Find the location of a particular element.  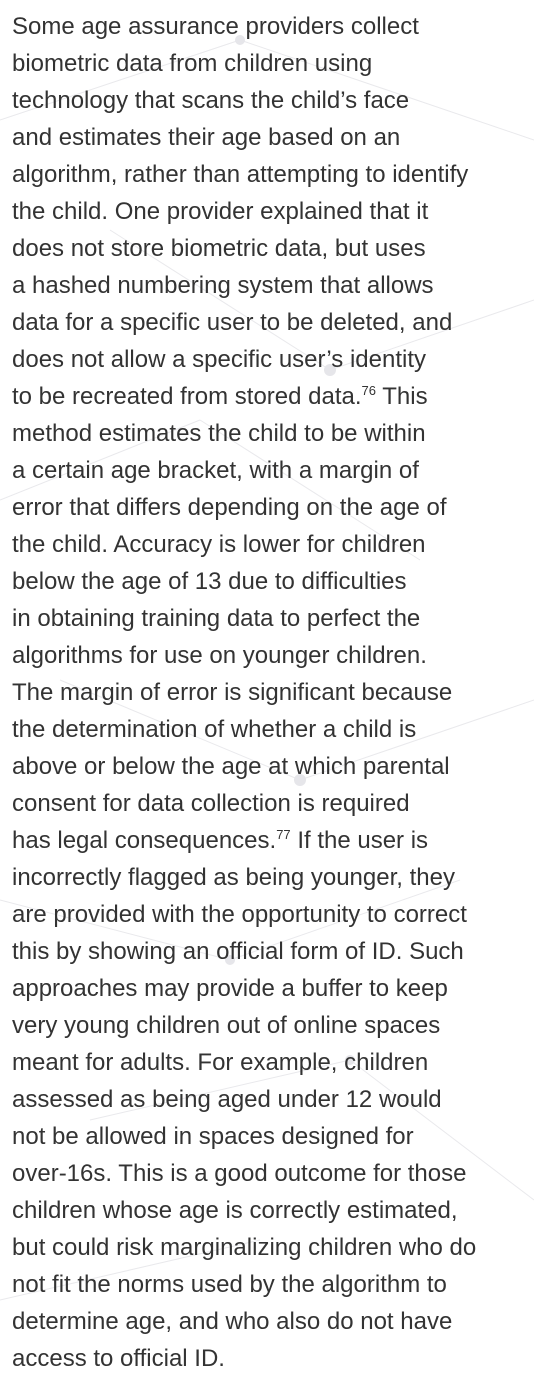

text-line: the determination of whether a child is is located at coordinates (273, 729).